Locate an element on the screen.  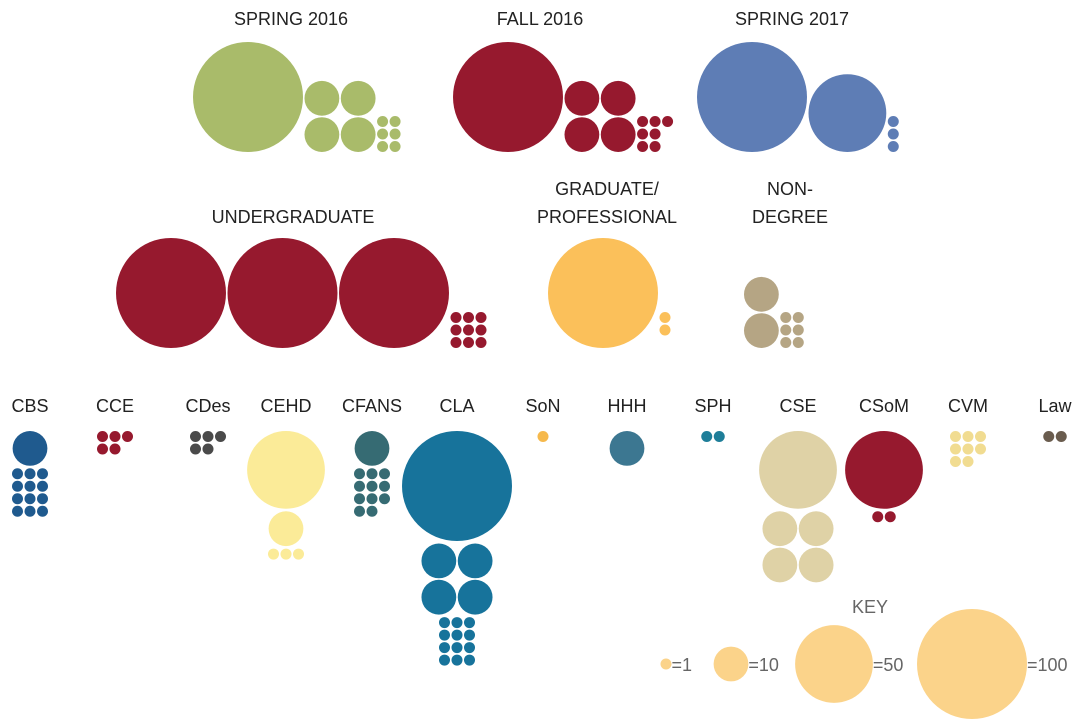
group-label: HHH is located at coordinates (627, 406).